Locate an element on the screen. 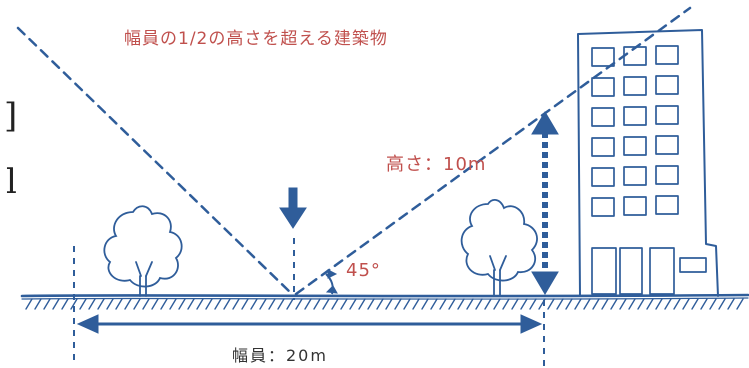 Image resolution: width=749 pixels, height=368 pixels. building is located at coordinates (648, 163).